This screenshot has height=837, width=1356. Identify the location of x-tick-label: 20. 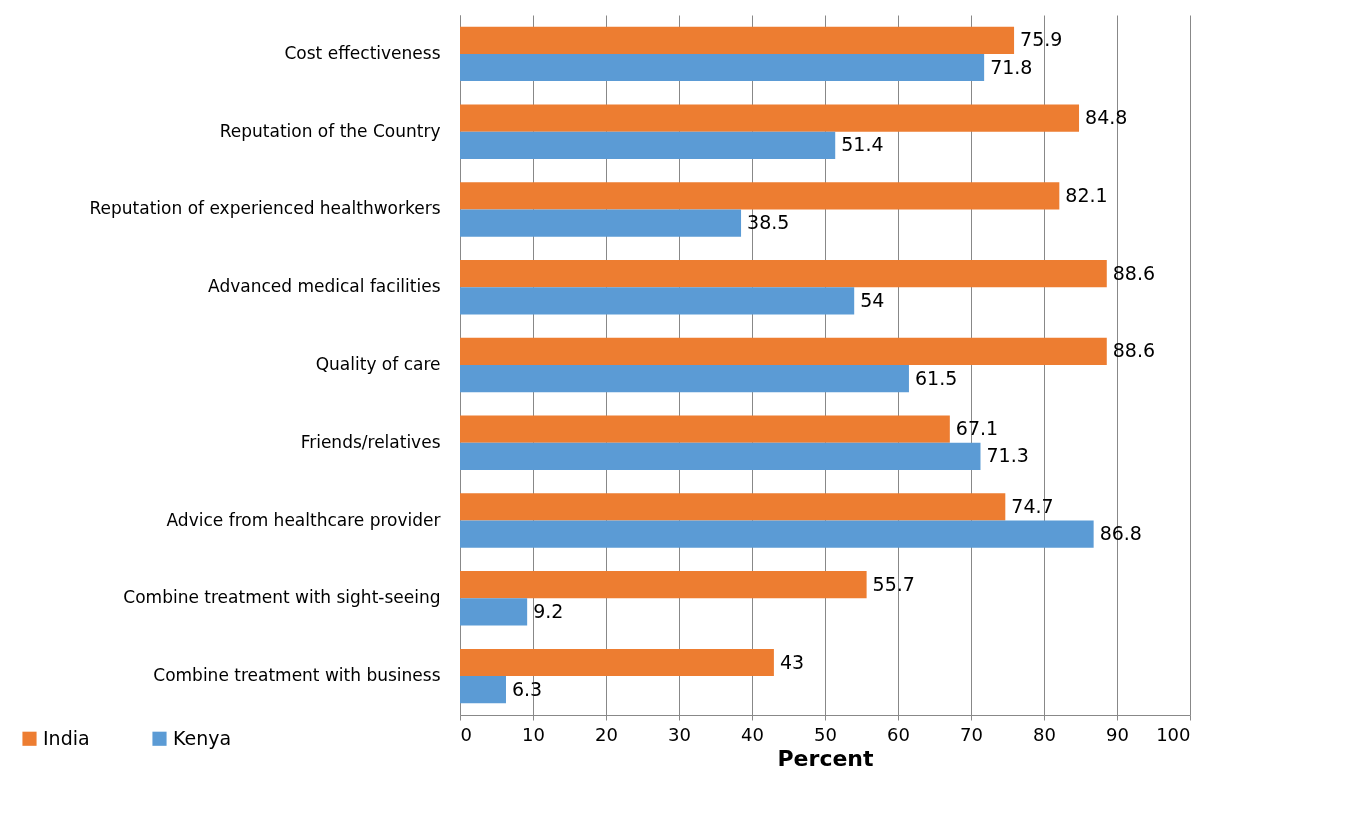
(606, 734).